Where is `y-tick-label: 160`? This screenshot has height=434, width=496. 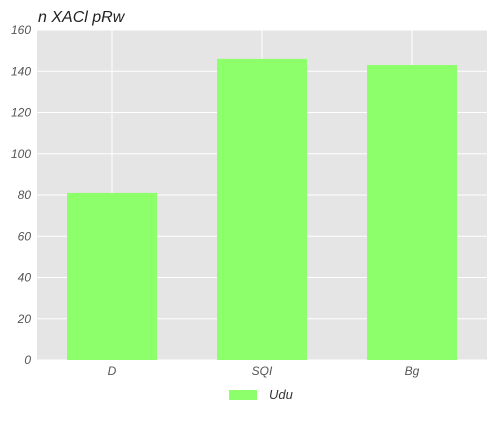
y-tick-label: 160 is located at coordinates (21, 30).